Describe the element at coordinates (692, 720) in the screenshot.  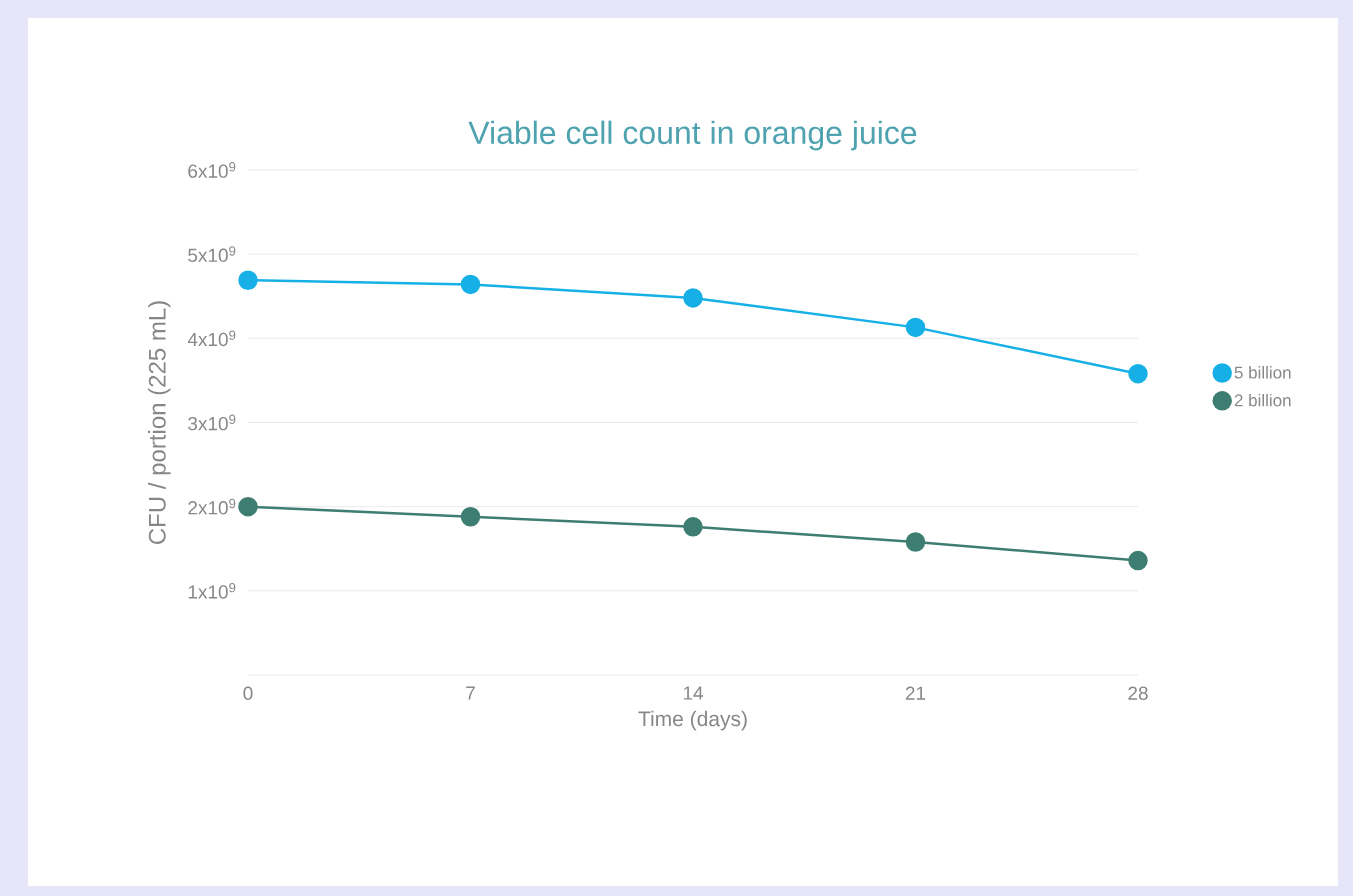
I see `x-axis-title: Time (days)` at that location.